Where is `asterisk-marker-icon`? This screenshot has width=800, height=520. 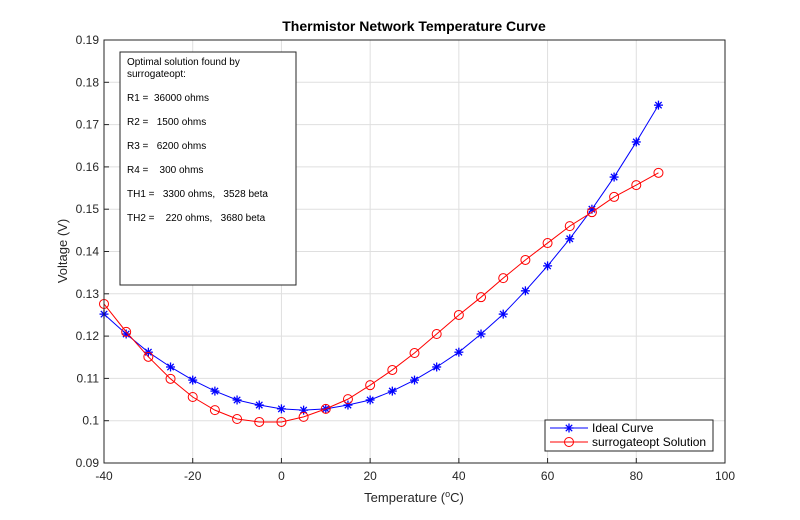 asterisk-marker-icon is located at coordinates (569, 428).